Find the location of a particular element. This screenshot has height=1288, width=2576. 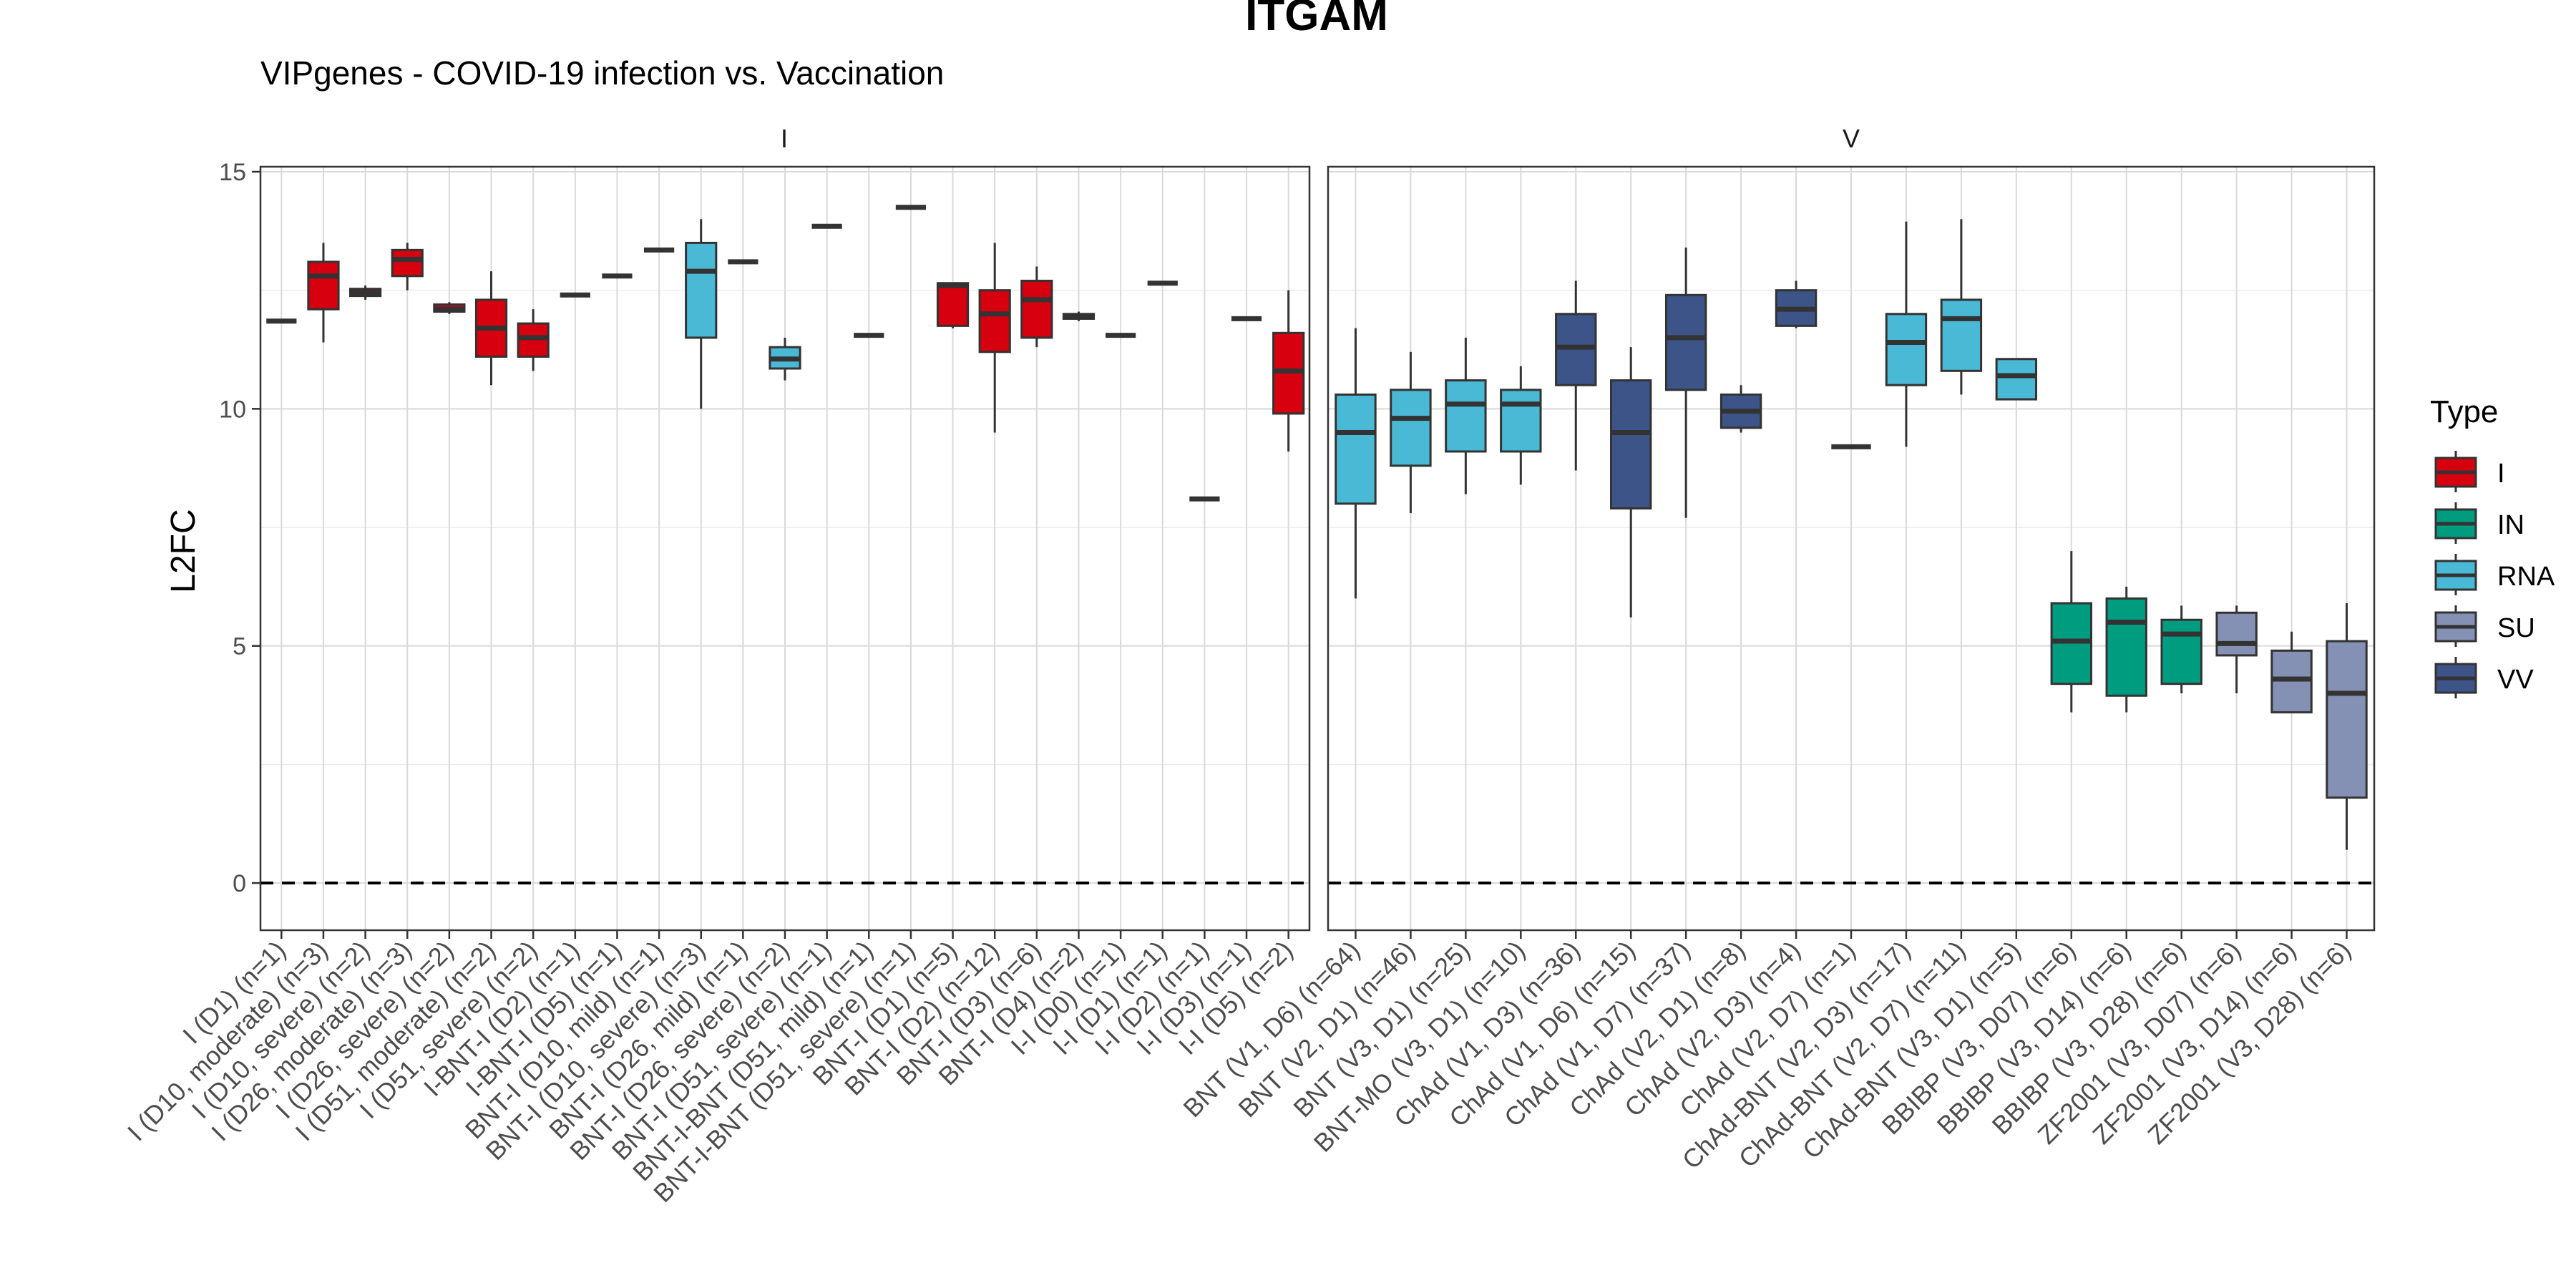

facet-label-i: I is located at coordinates (784, 138).